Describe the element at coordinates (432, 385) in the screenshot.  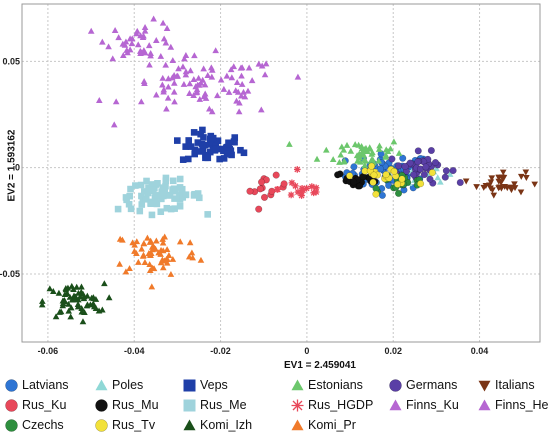
I see `legend-label: Germans` at that location.